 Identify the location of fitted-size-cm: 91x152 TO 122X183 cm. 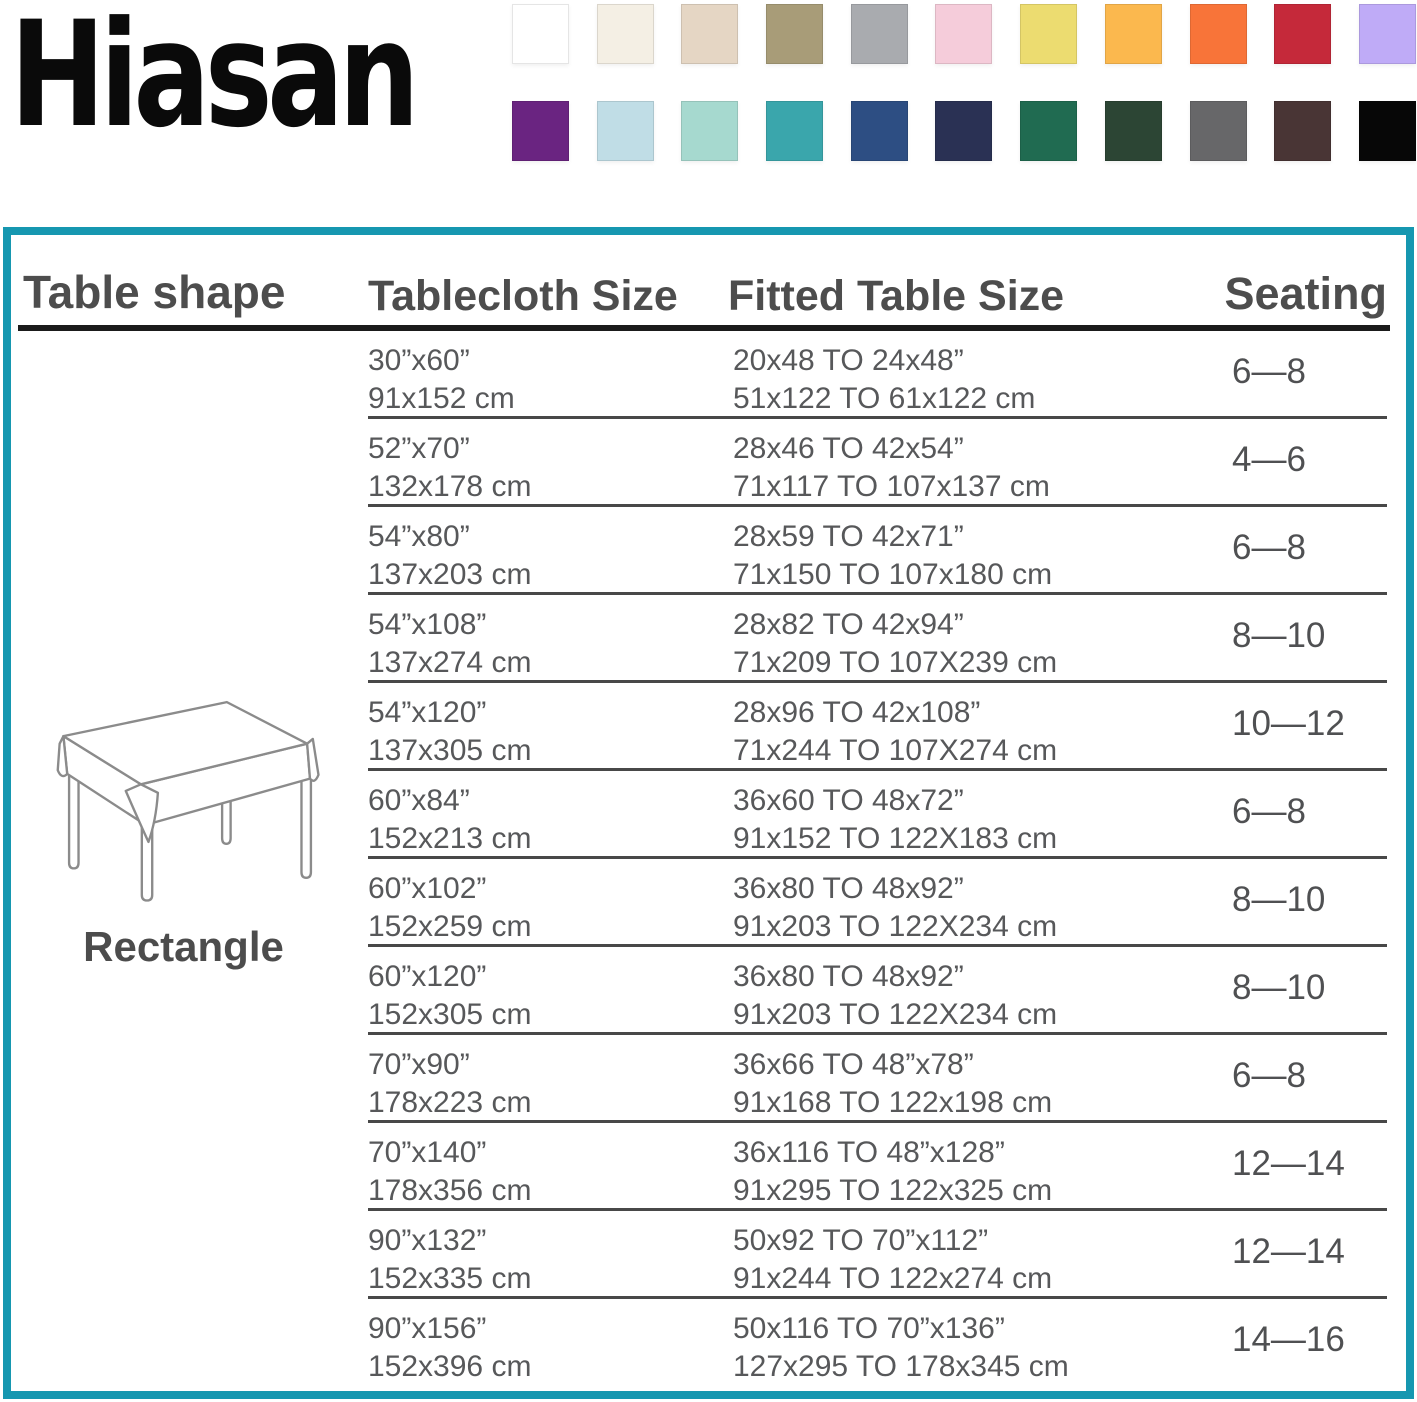
(895, 838).